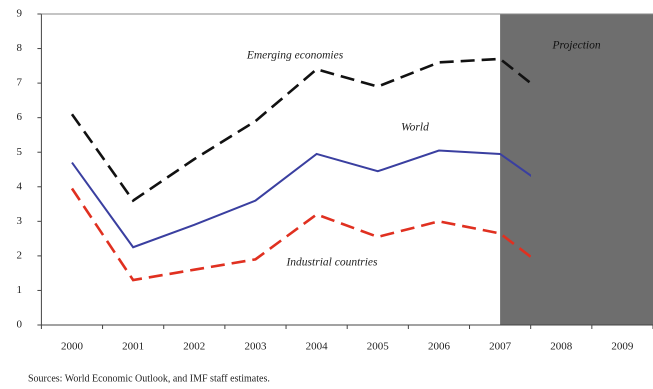 The image size is (653, 389). Describe the element at coordinates (20, 325) in the screenshot. I see `y-tick-label: 0` at that location.